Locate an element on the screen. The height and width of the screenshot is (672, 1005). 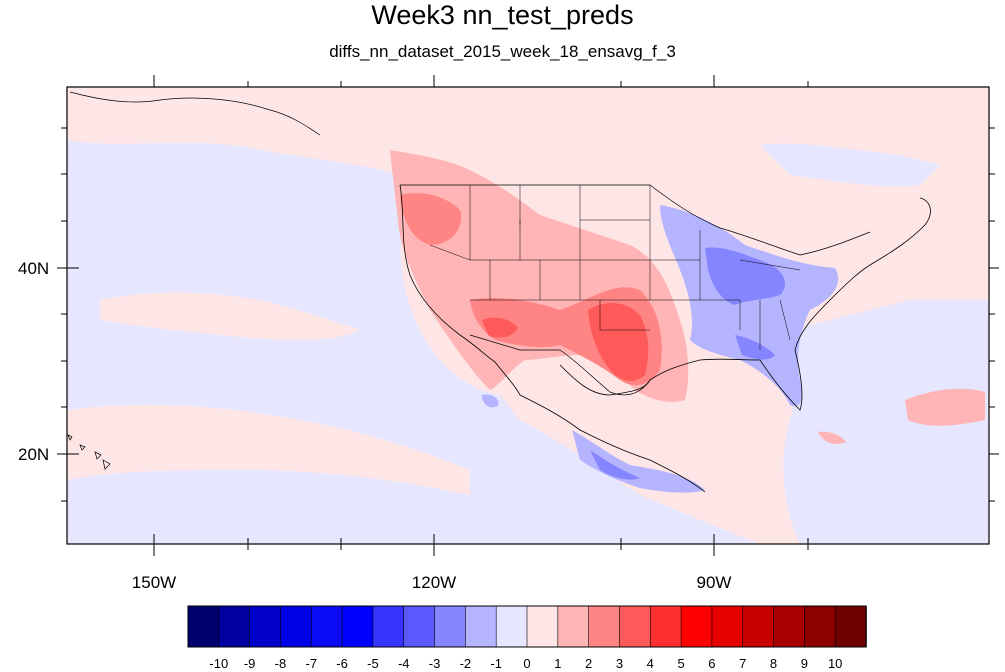
colorbar-label: -1 is located at coordinates (496, 663).